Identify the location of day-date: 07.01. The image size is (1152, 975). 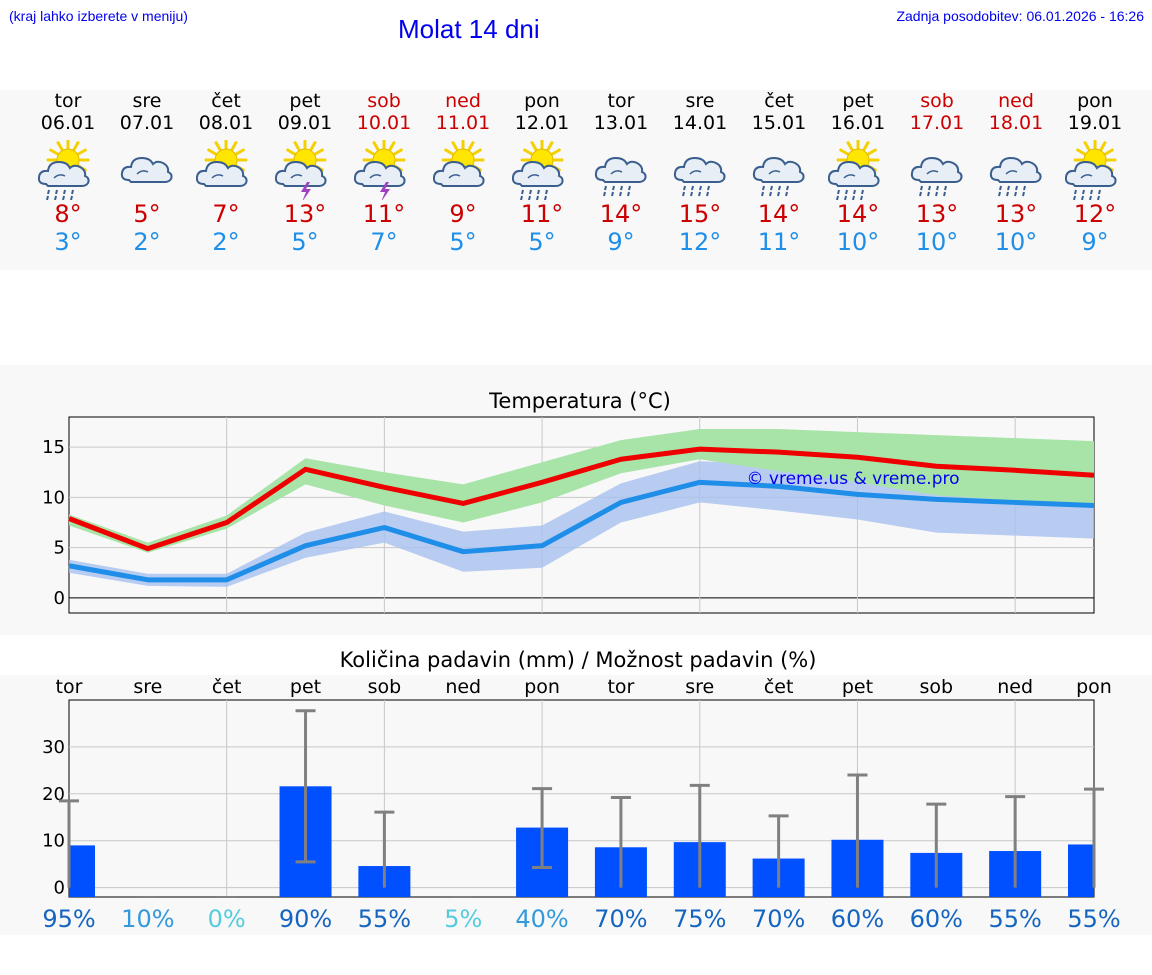
(147, 123).